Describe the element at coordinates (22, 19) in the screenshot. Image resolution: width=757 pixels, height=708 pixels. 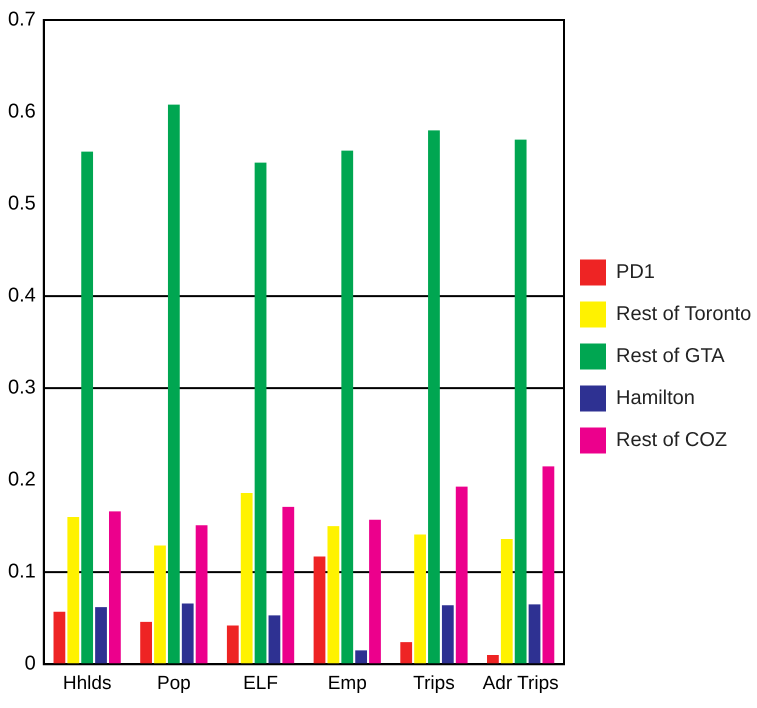
I see `y-tick-label: 0.7` at that location.